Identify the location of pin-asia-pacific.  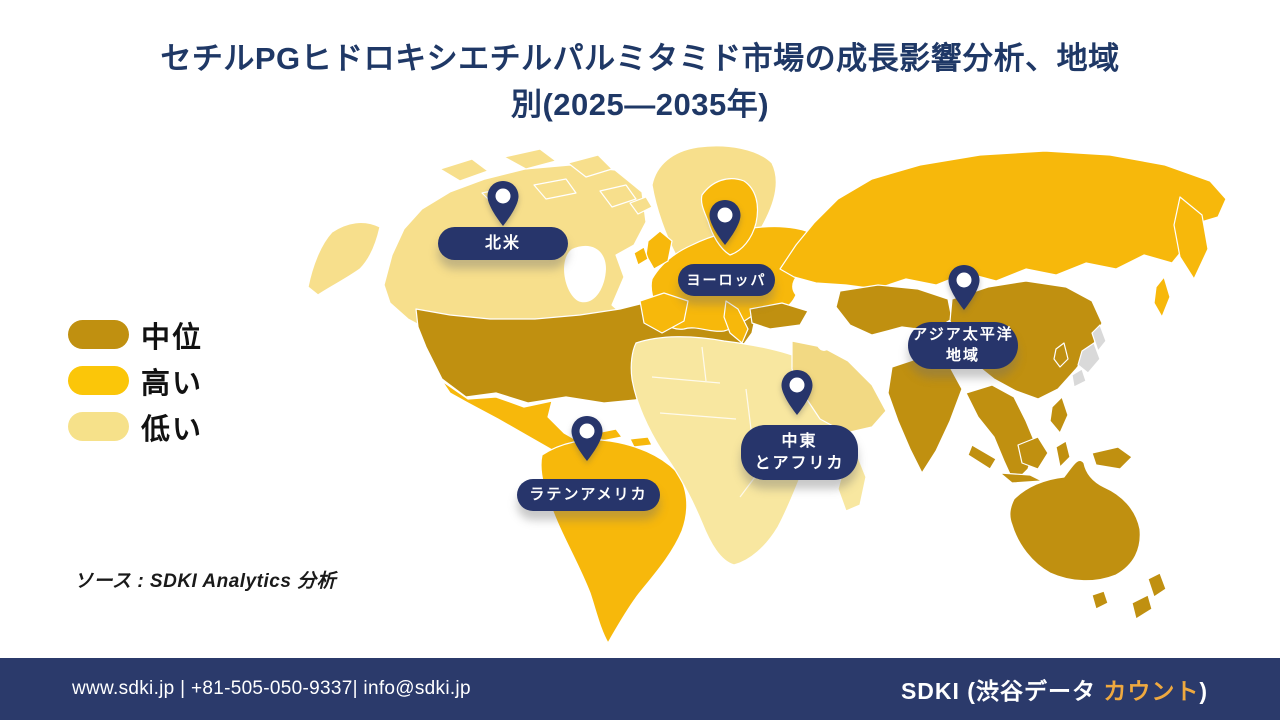
(964, 288).